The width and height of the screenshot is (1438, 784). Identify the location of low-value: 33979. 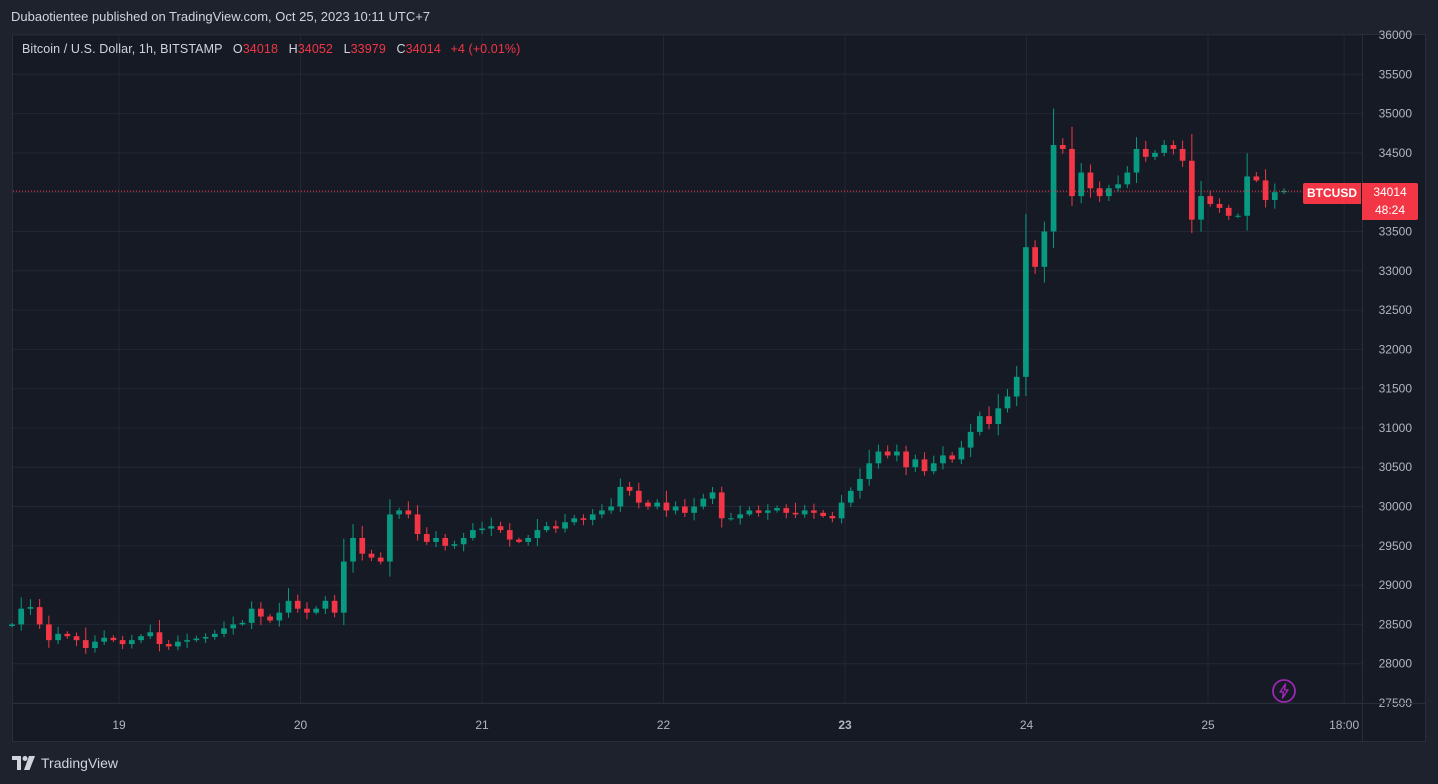
(368, 49).